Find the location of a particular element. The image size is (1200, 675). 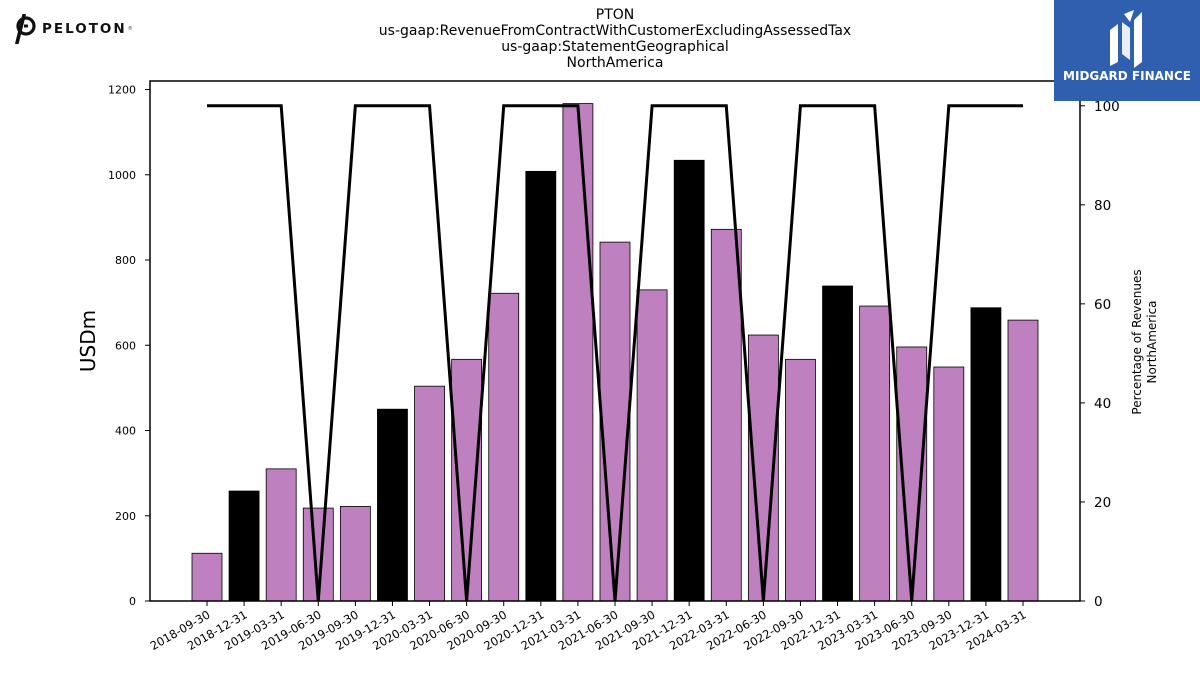

y-tick-label-0: 0 is located at coordinates (132, 601).